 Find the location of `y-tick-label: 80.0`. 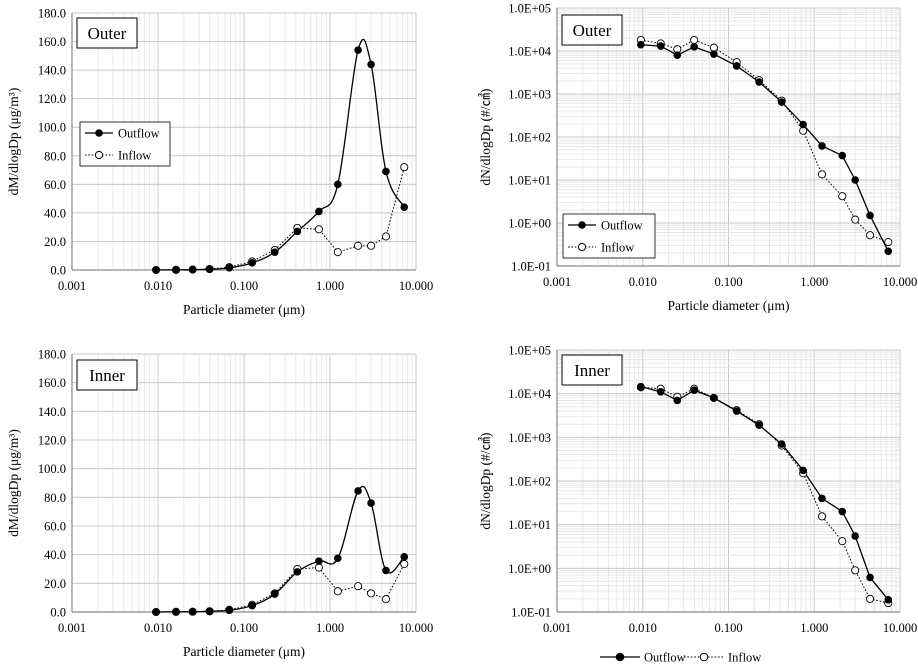

y-tick-label: 80.0 is located at coordinates (55, 498).